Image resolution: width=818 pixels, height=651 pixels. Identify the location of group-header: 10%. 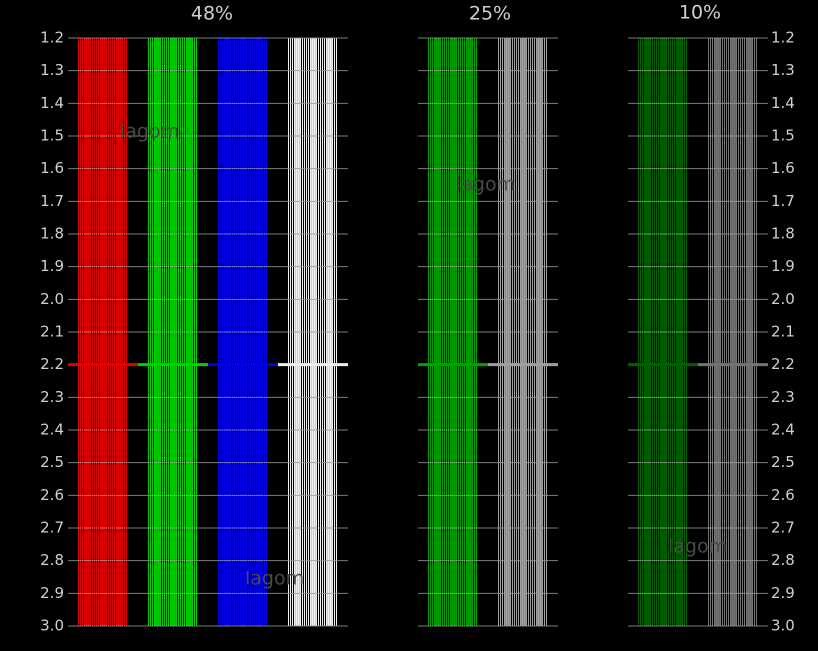
(700, 13).